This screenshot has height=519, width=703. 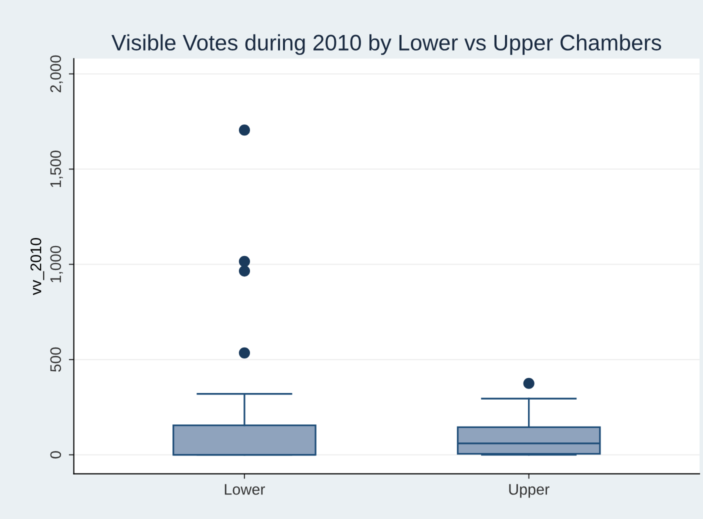 What do you see at coordinates (56, 169) in the screenshot?
I see `y-tick-label: 1,500` at bounding box center [56, 169].